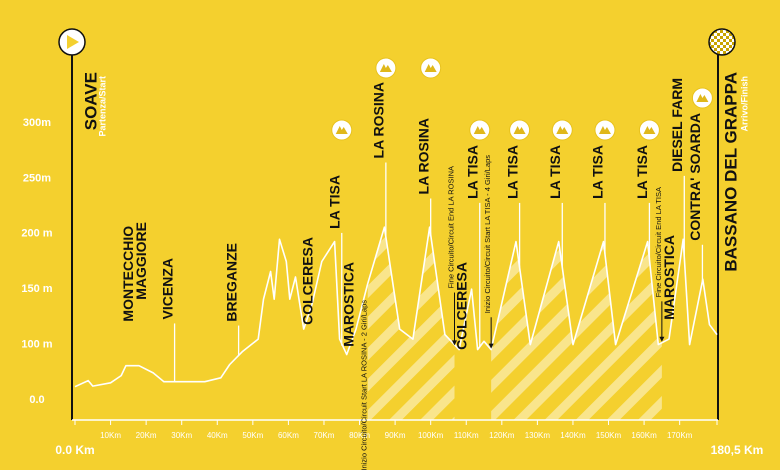 Image resolution: width=780 pixels, height=470 pixels. What do you see at coordinates (324, 435) in the screenshot?
I see `x-tick-label: 70Km` at bounding box center [324, 435].